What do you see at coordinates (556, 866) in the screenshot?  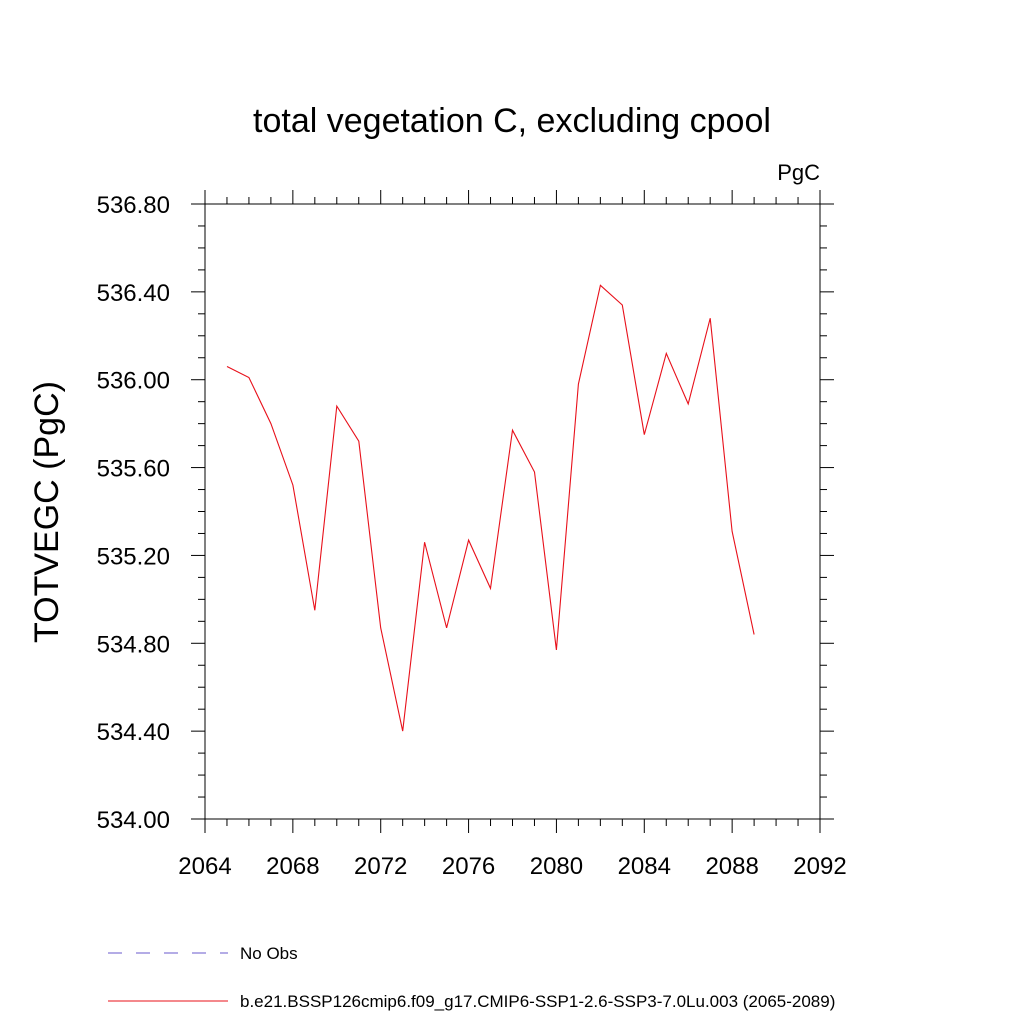 I see `x-tick-label: 2080` at bounding box center [556, 866].